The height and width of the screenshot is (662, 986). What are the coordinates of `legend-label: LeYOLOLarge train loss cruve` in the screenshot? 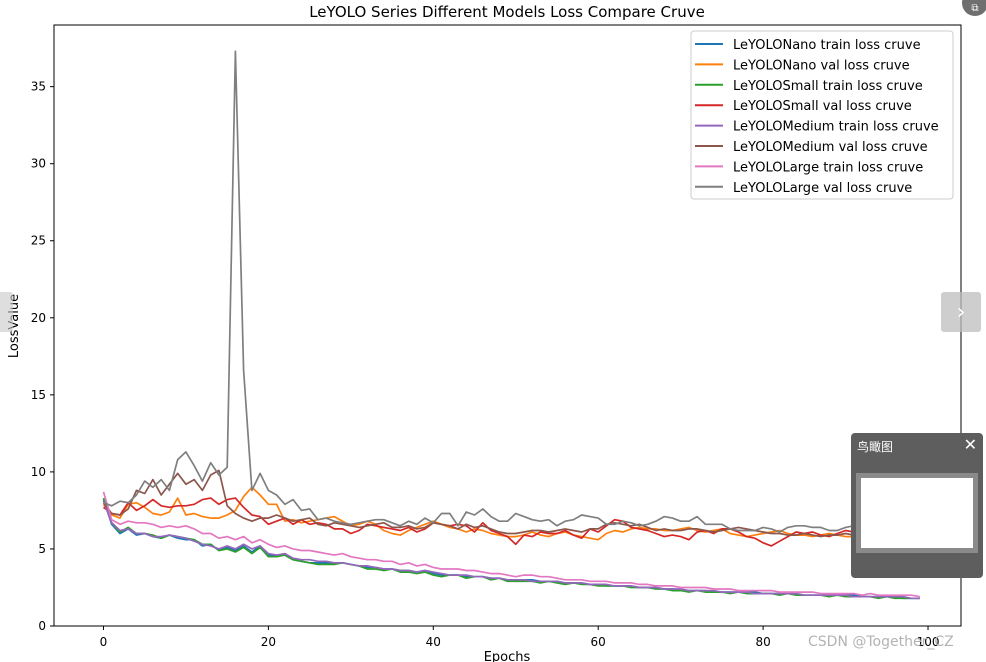 It's located at (828, 167).